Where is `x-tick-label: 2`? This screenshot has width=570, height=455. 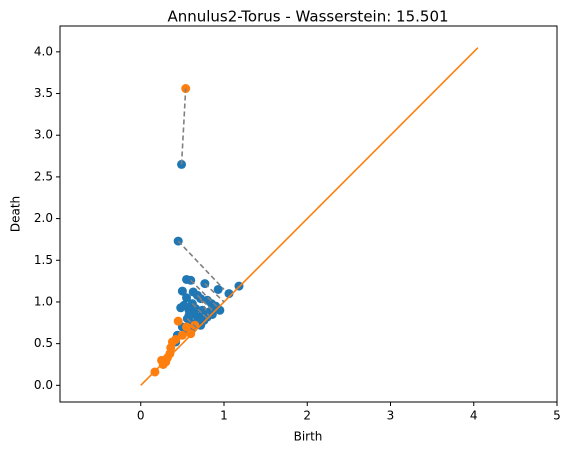 x-tick-label: 2 is located at coordinates (307, 416).